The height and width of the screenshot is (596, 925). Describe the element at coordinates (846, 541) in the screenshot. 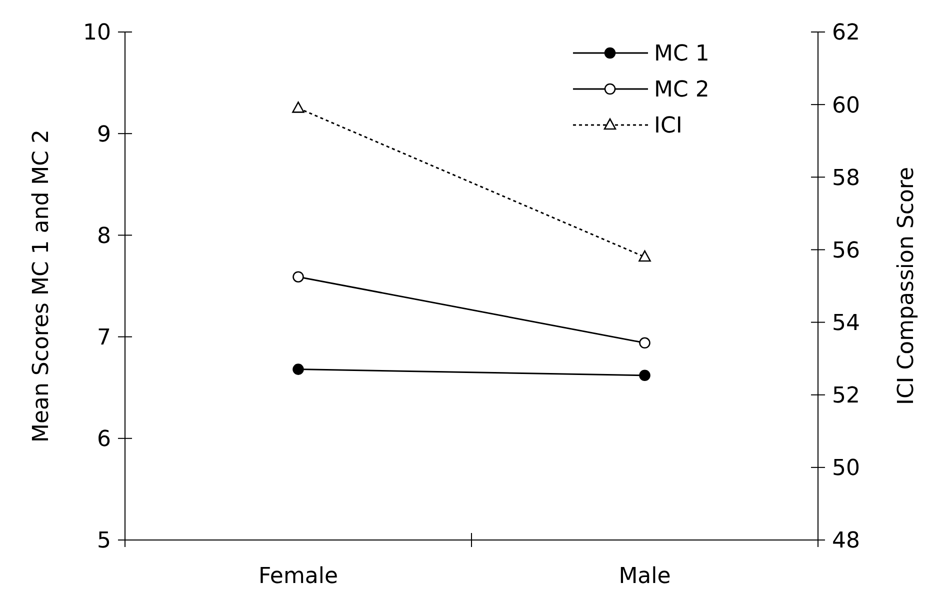

I see `y2-tick-label: 48` at that location.